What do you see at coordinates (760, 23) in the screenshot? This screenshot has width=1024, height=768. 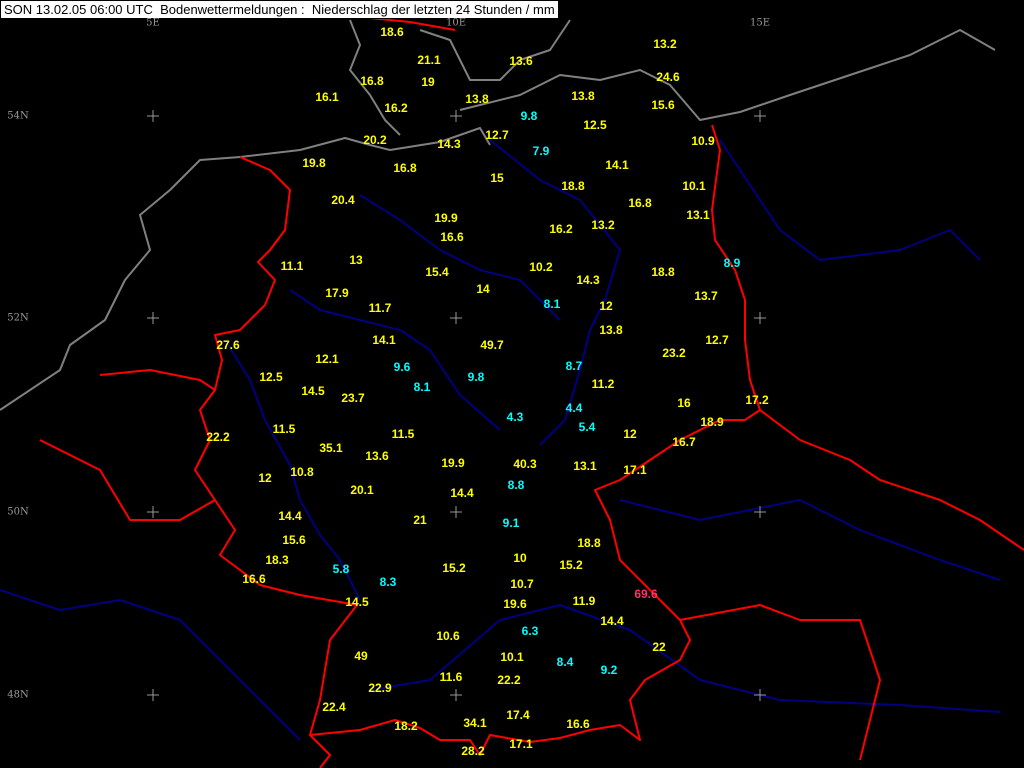 I see `longitude-label: 15E` at bounding box center [760, 23].